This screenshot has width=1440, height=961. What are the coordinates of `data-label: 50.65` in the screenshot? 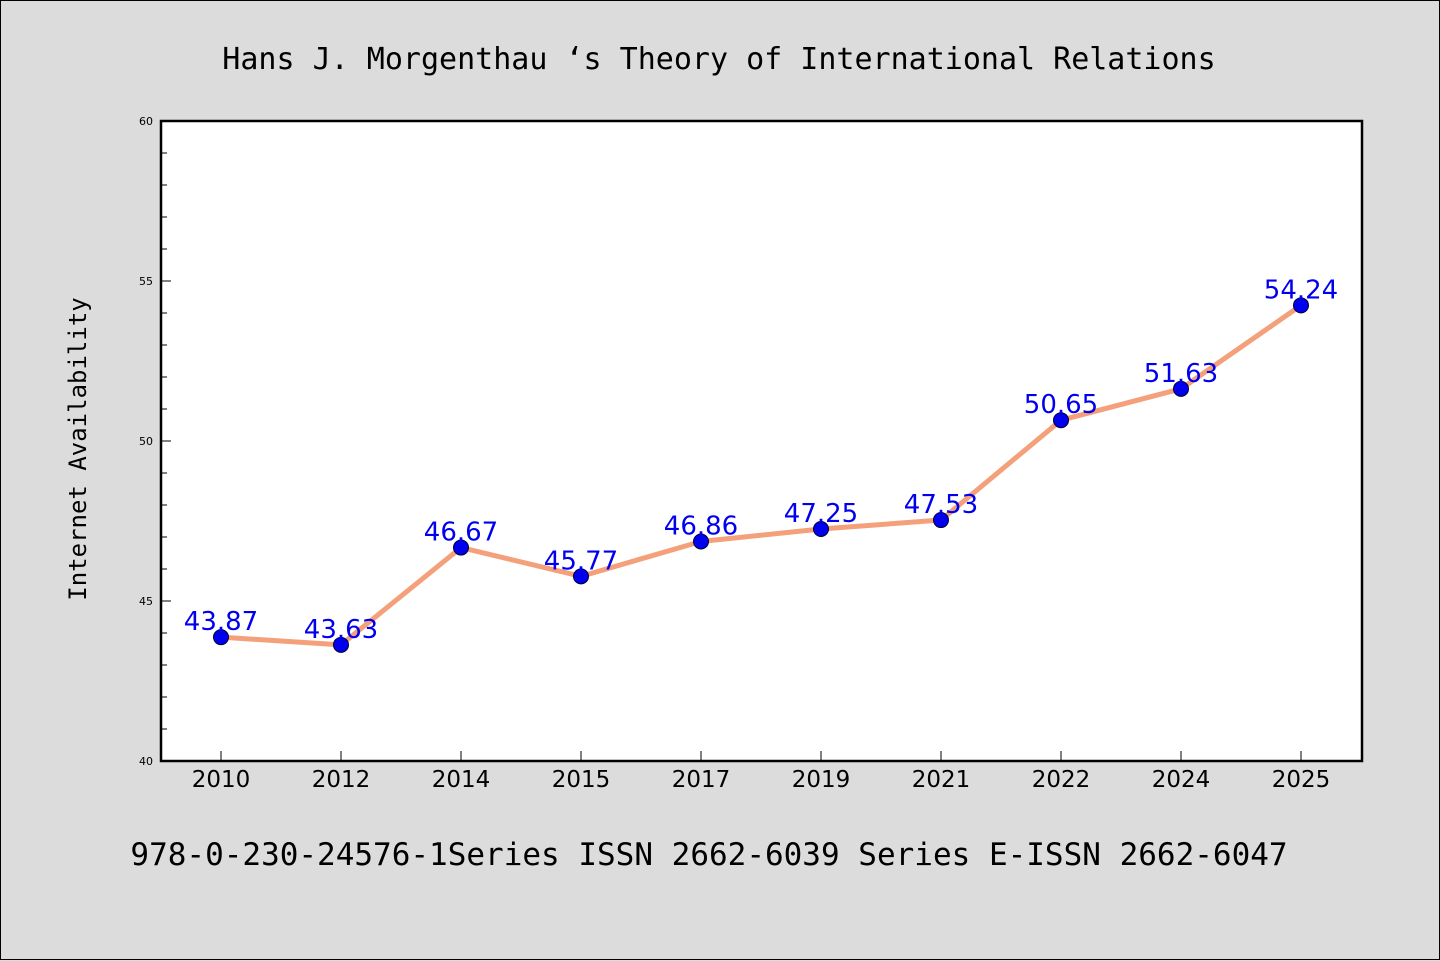 It's located at (1061, 405).